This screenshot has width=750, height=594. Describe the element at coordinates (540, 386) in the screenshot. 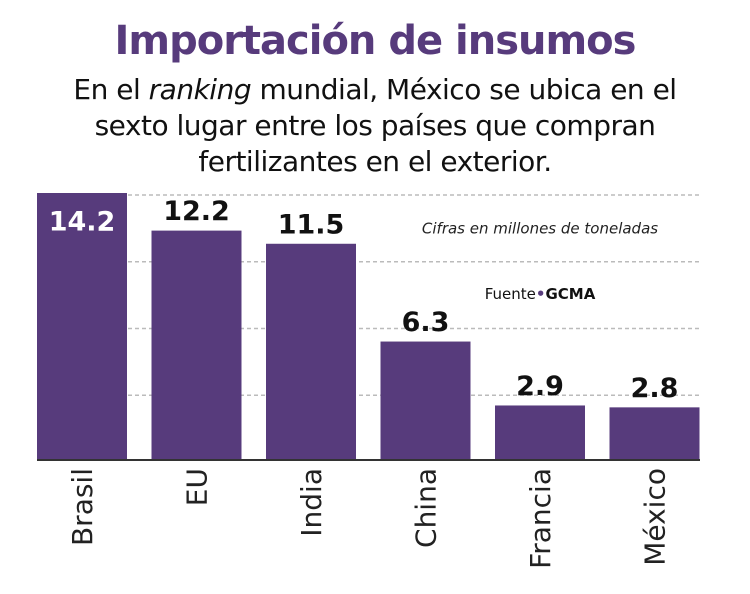

I see `value-label: 2.9` at that location.